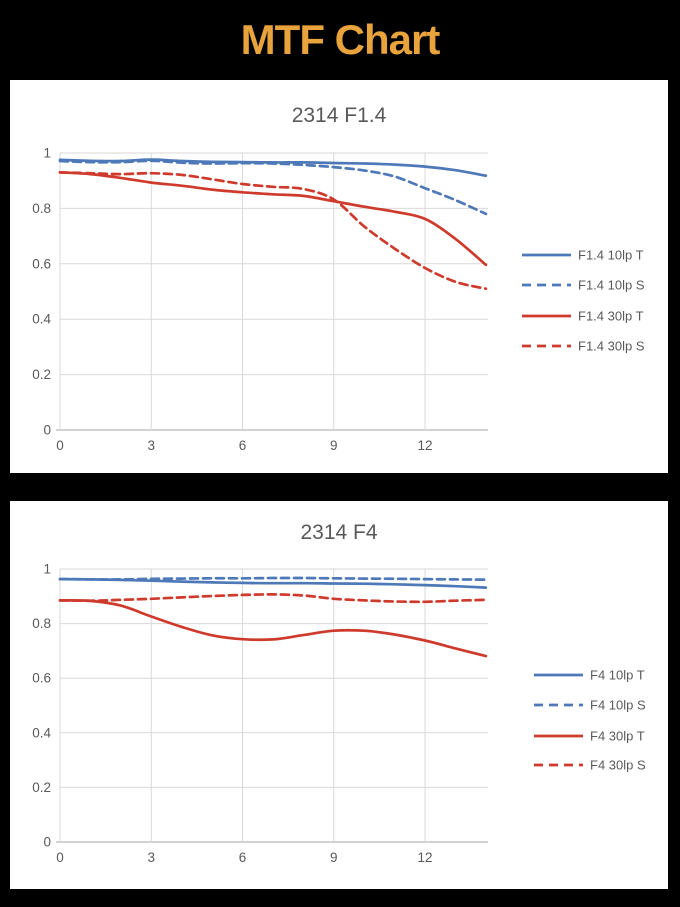 Image resolution: width=680 pixels, height=907 pixels. What do you see at coordinates (611, 316) in the screenshot?
I see `legend-label: F1.4 30lp T` at bounding box center [611, 316].